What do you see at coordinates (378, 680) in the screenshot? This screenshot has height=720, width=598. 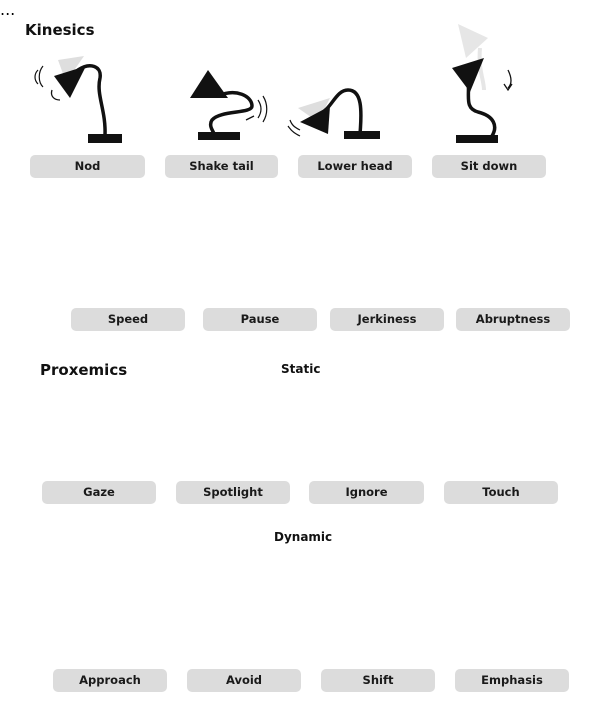 I see `label-shift: Shift` at bounding box center [378, 680].